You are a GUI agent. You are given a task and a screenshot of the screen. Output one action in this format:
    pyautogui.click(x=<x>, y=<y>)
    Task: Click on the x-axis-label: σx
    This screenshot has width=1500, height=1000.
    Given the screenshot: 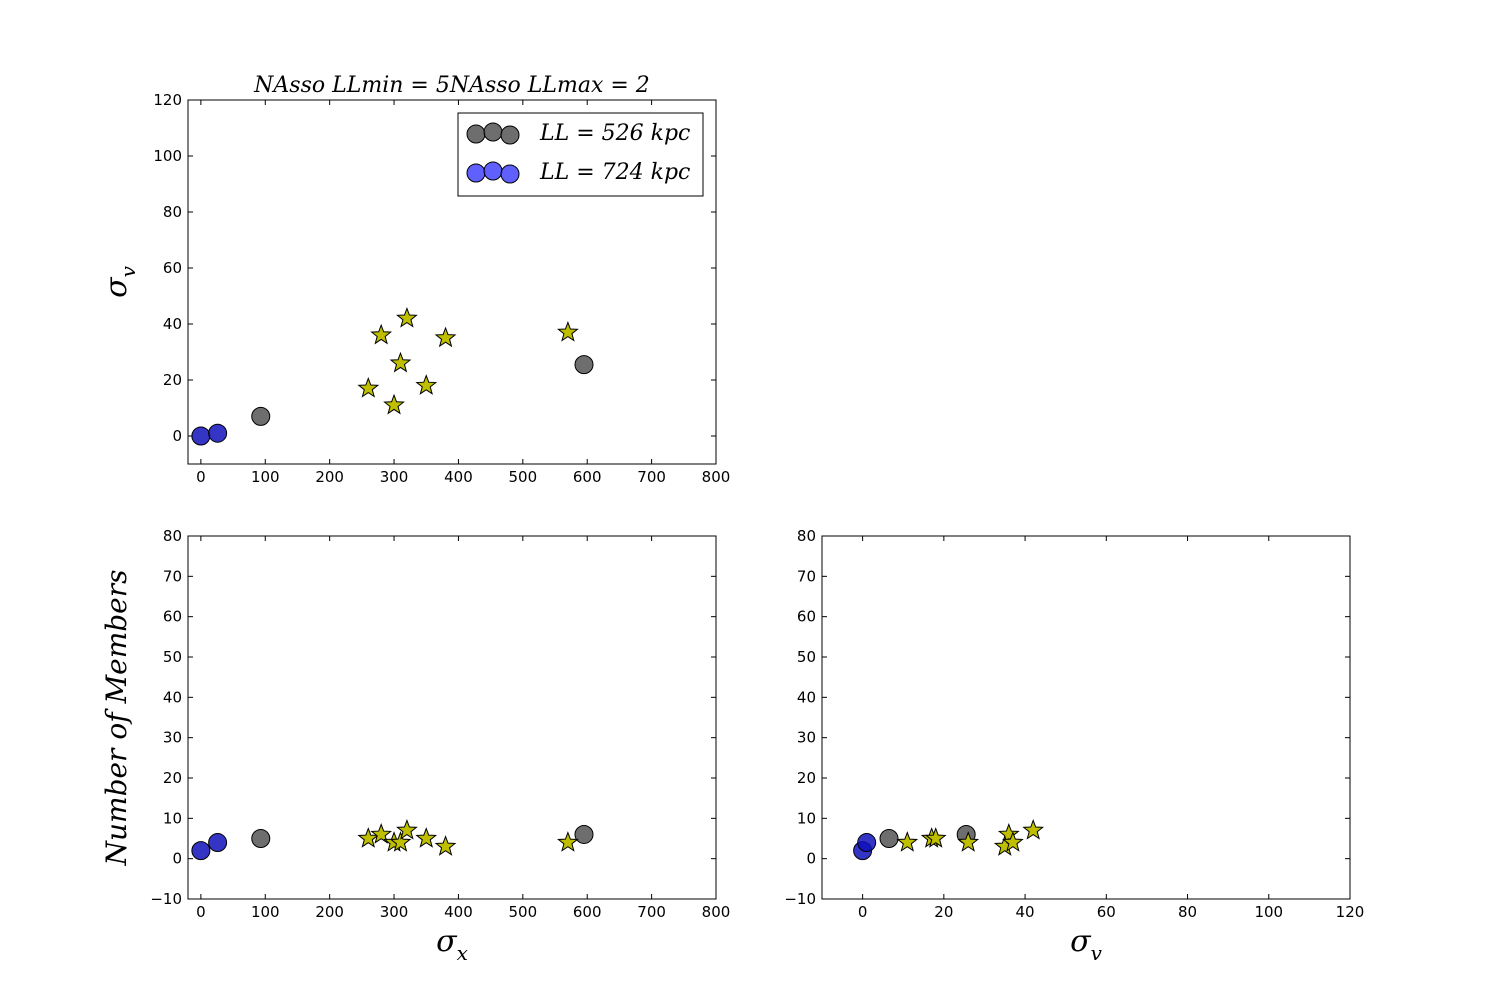 What is the action you would take?
    pyautogui.click(x=452, y=944)
    